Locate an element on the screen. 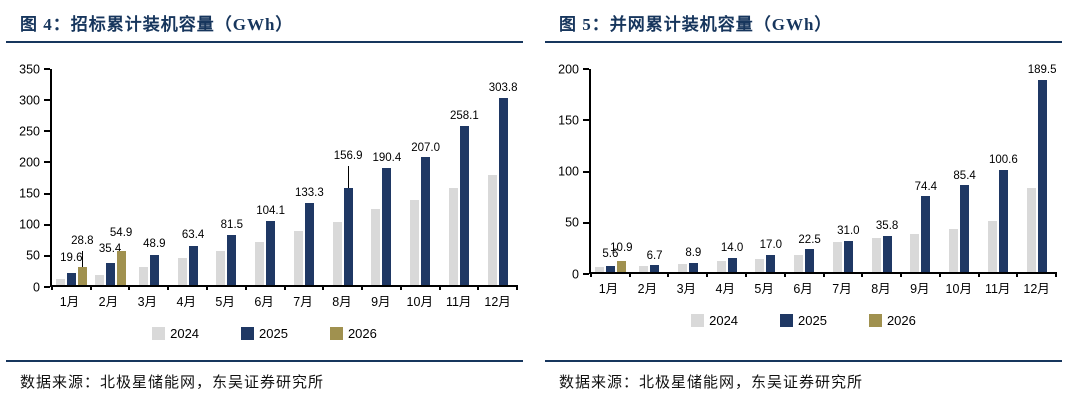 The width and height of the screenshot is (1078, 402). bar-2024-1月 is located at coordinates (599, 269).